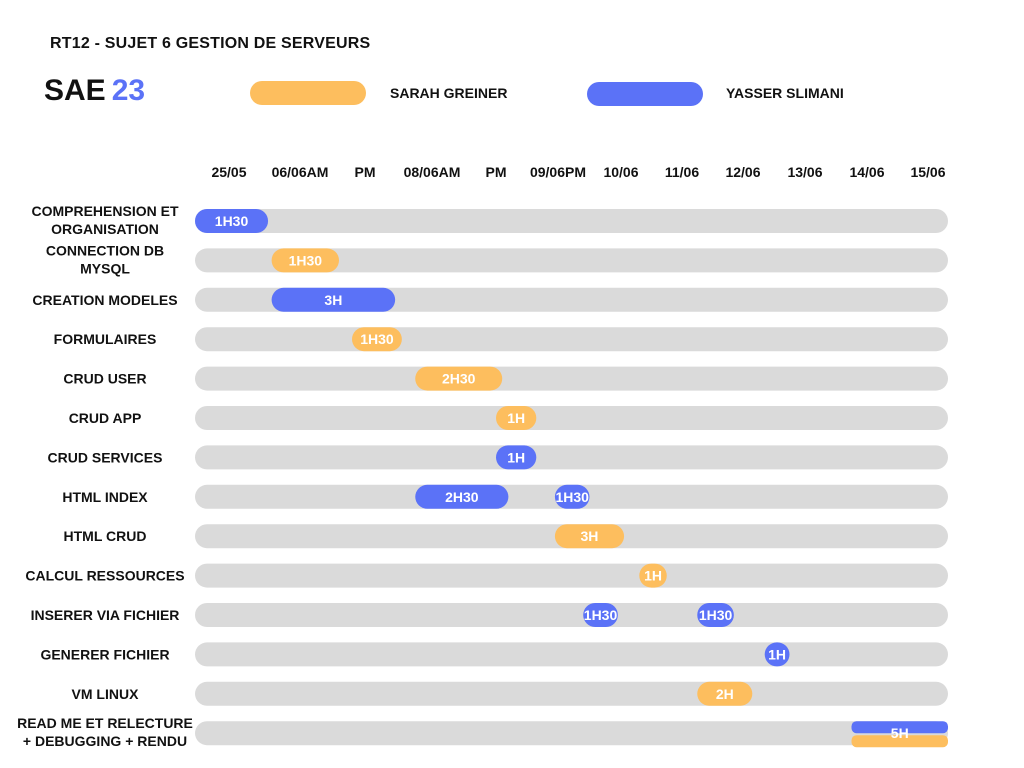  I want to click on task-label: CRUD SERVICES, so click(105, 457).